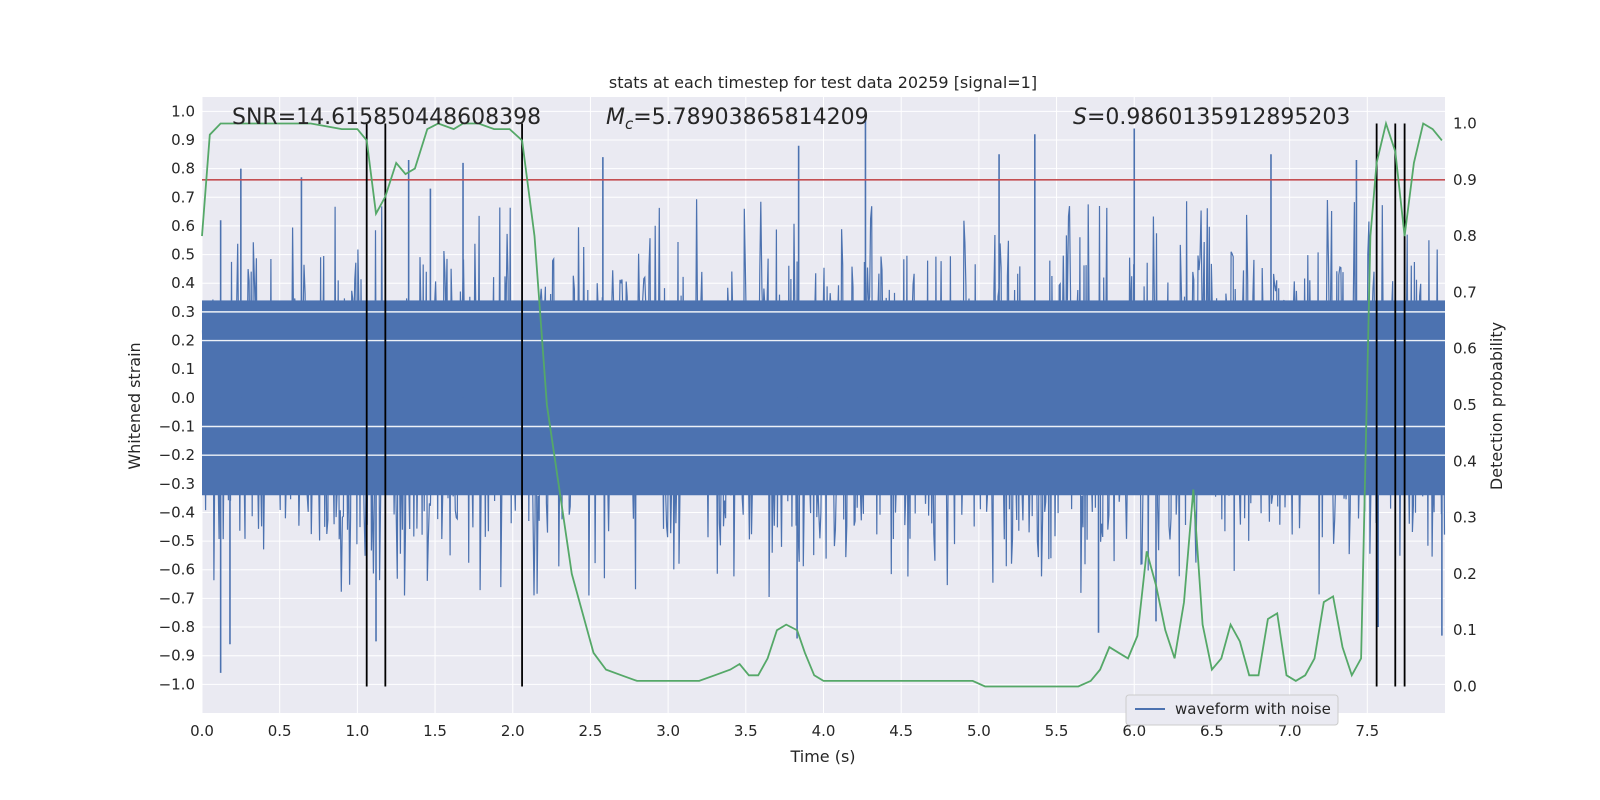  What do you see at coordinates (1465, 630) in the screenshot?
I see `y2-tick-label: 0.1` at bounding box center [1465, 630].